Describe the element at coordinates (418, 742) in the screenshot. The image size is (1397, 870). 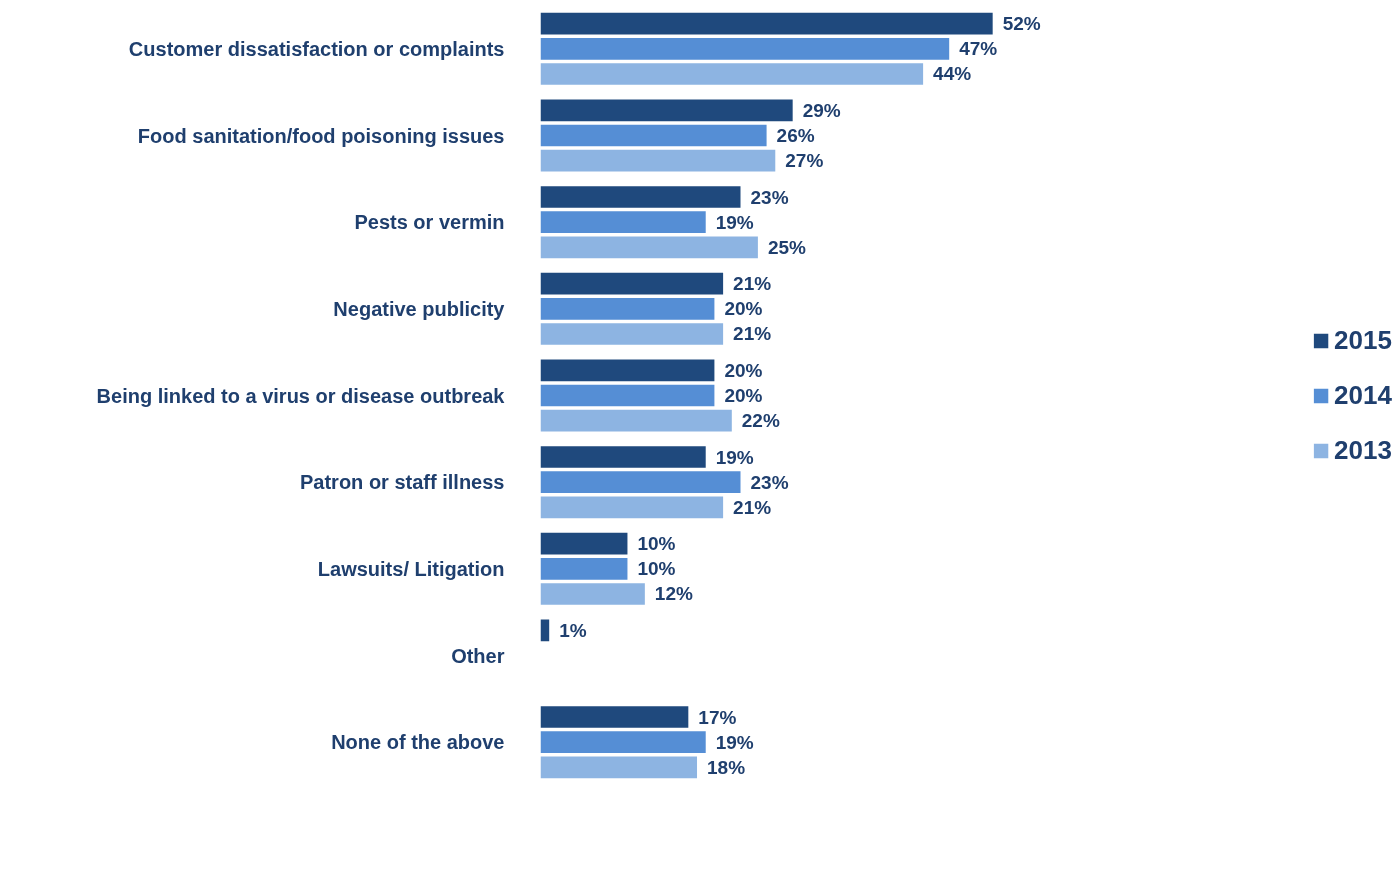
I see `y-tick-label: None of the above` at that location.